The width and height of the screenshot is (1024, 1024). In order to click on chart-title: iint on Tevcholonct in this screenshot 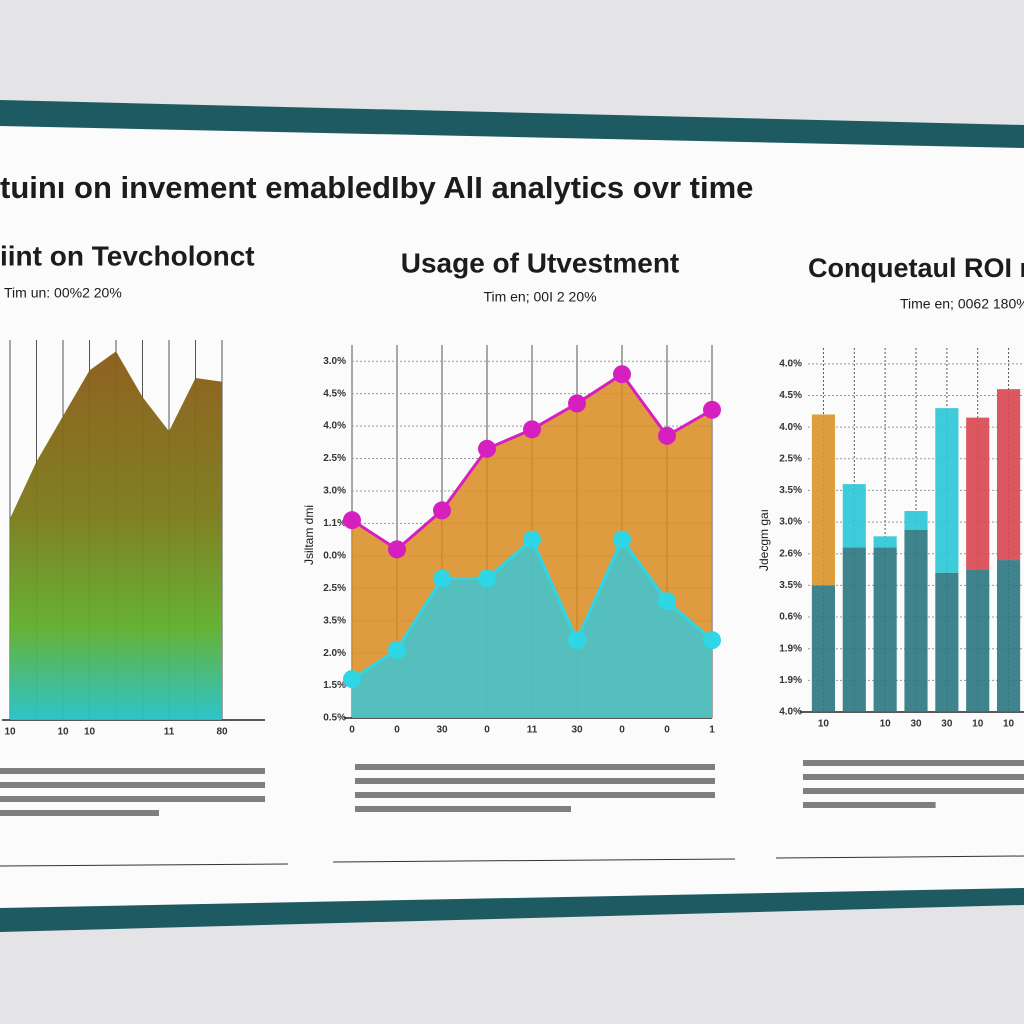, I will do `click(127, 255)`.